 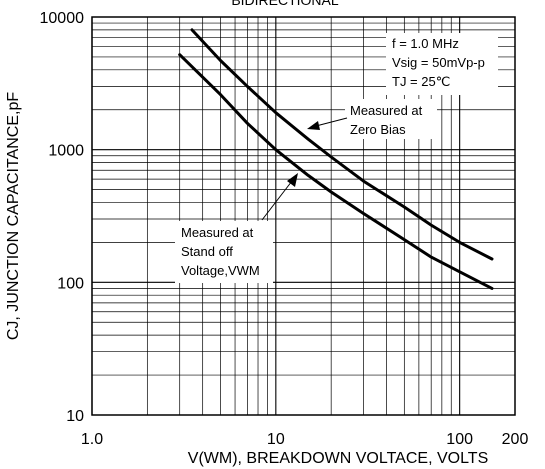 I want to click on annotation-line: Zero Bias, so click(x=378, y=129).